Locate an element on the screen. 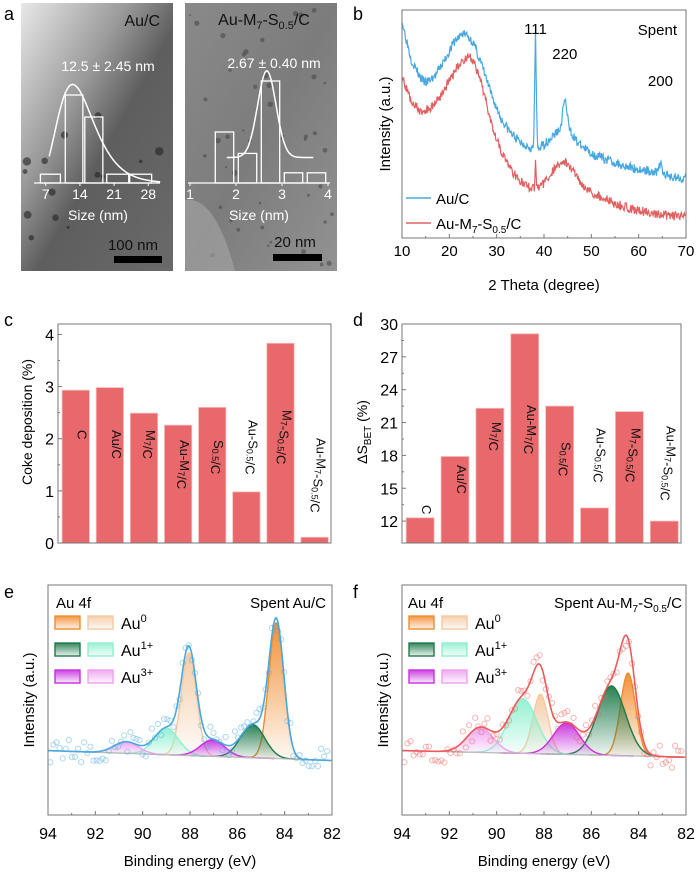 The height and width of the screenshot is (877, 700). y-tick-label: 15 is located at coordinates (389, 489).